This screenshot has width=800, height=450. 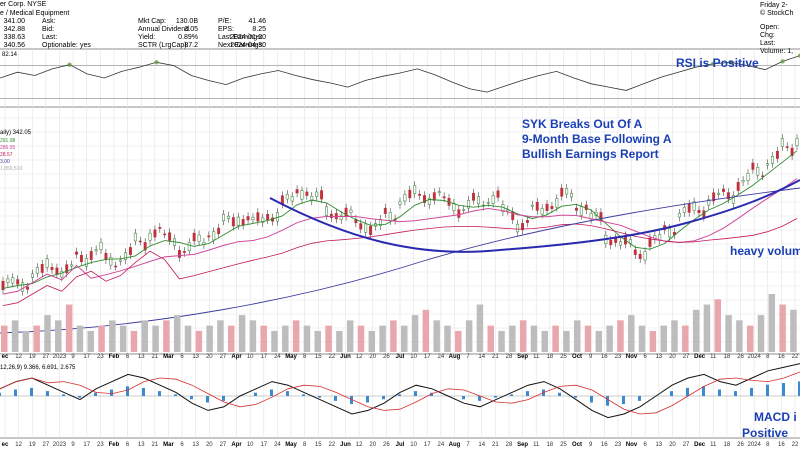 What do you see at coordinates (618, 357) in the screenshot?
I see `x-tick-label: 23` at bounding box center [618, 357].